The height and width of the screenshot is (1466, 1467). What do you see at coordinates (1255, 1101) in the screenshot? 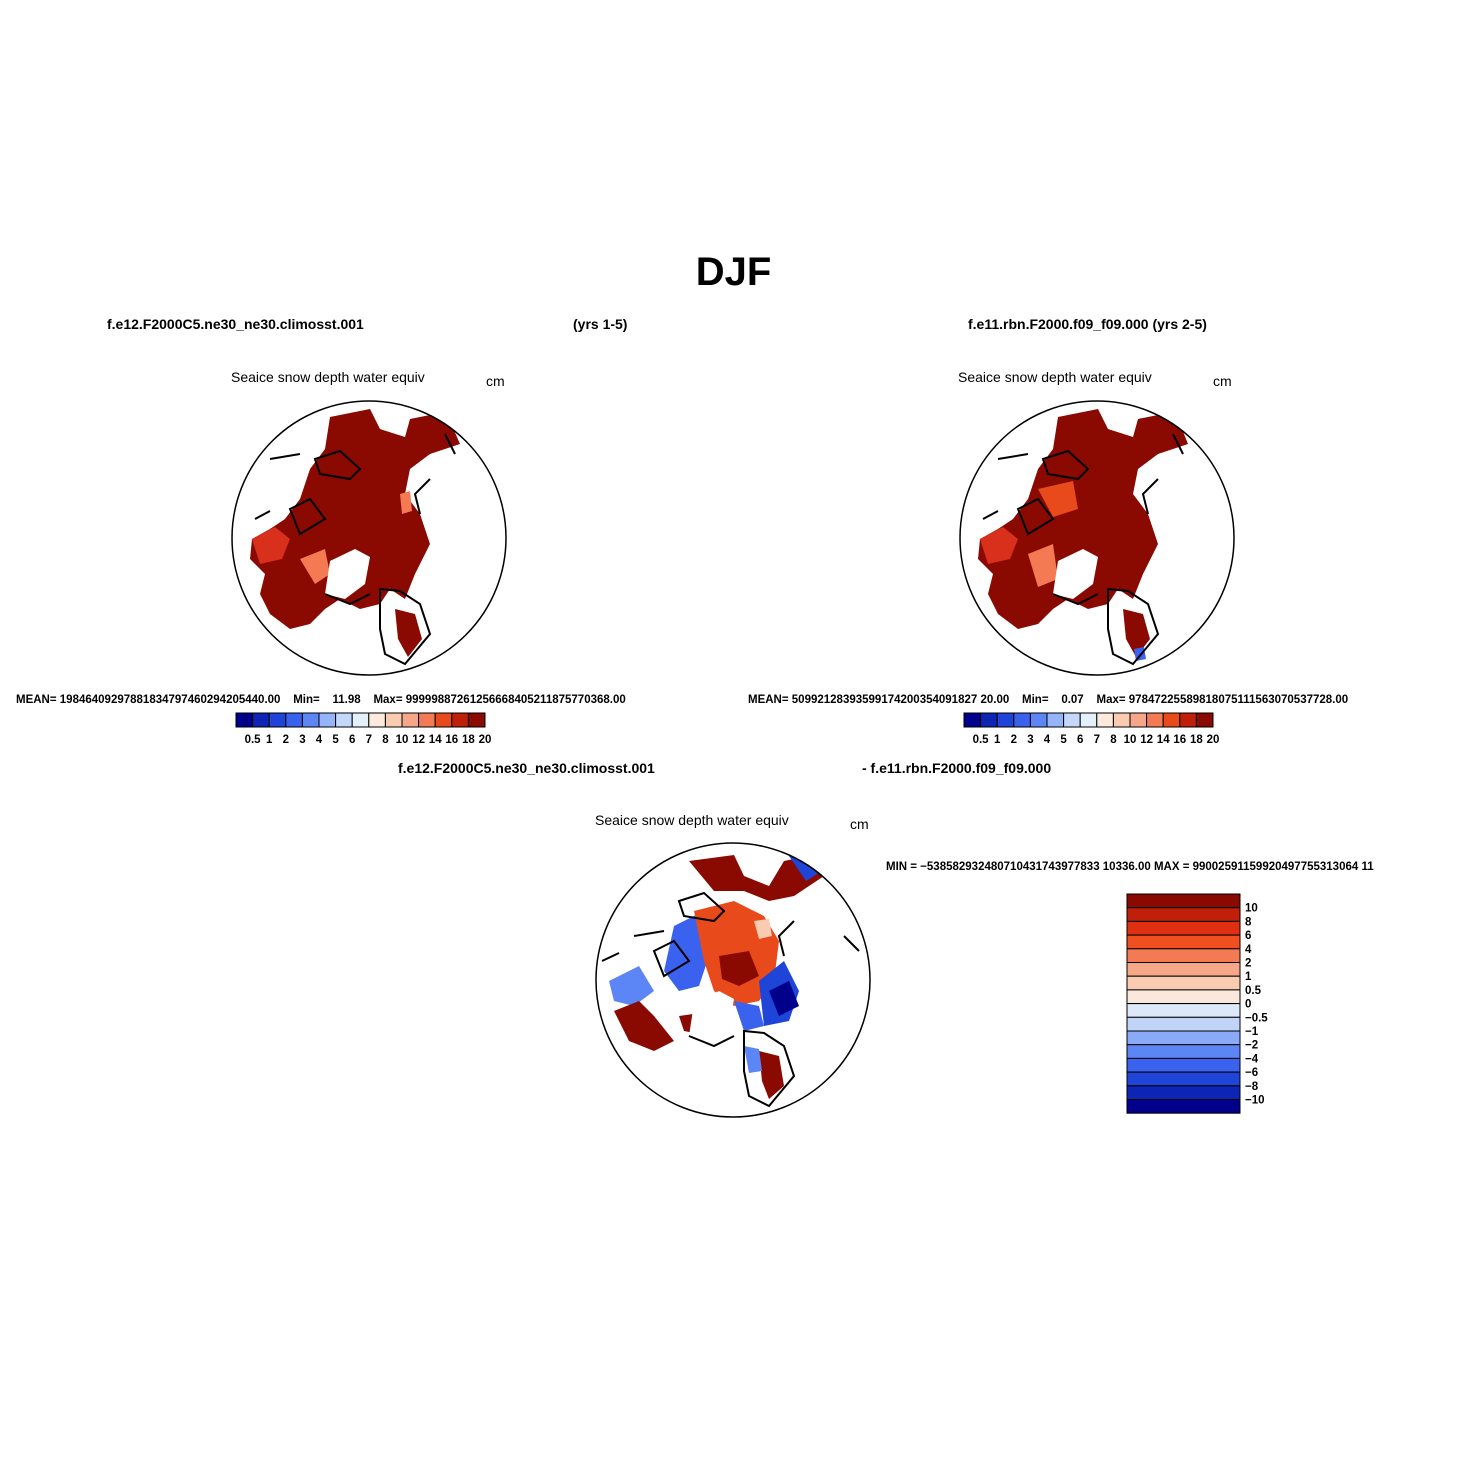
I see `panel3-colorbar-label: −10` at bounding box center [1255, 1101].